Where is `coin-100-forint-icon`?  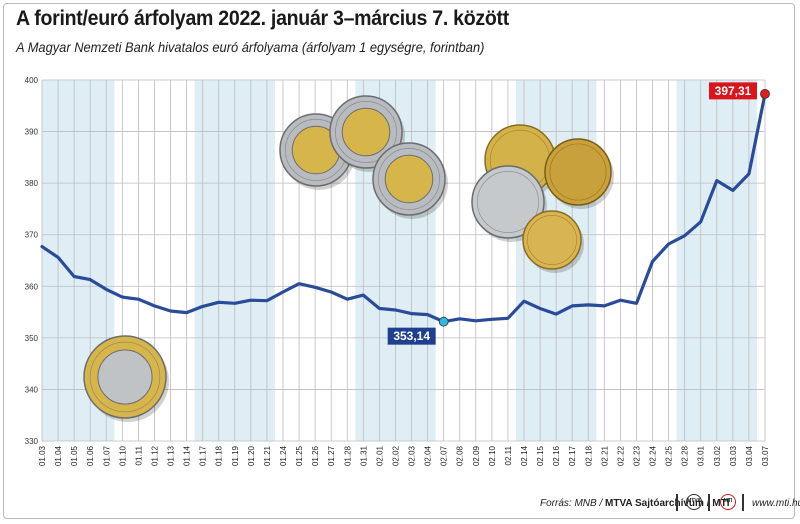 coin-100-forint-icon is located at coordinates (410, 180).